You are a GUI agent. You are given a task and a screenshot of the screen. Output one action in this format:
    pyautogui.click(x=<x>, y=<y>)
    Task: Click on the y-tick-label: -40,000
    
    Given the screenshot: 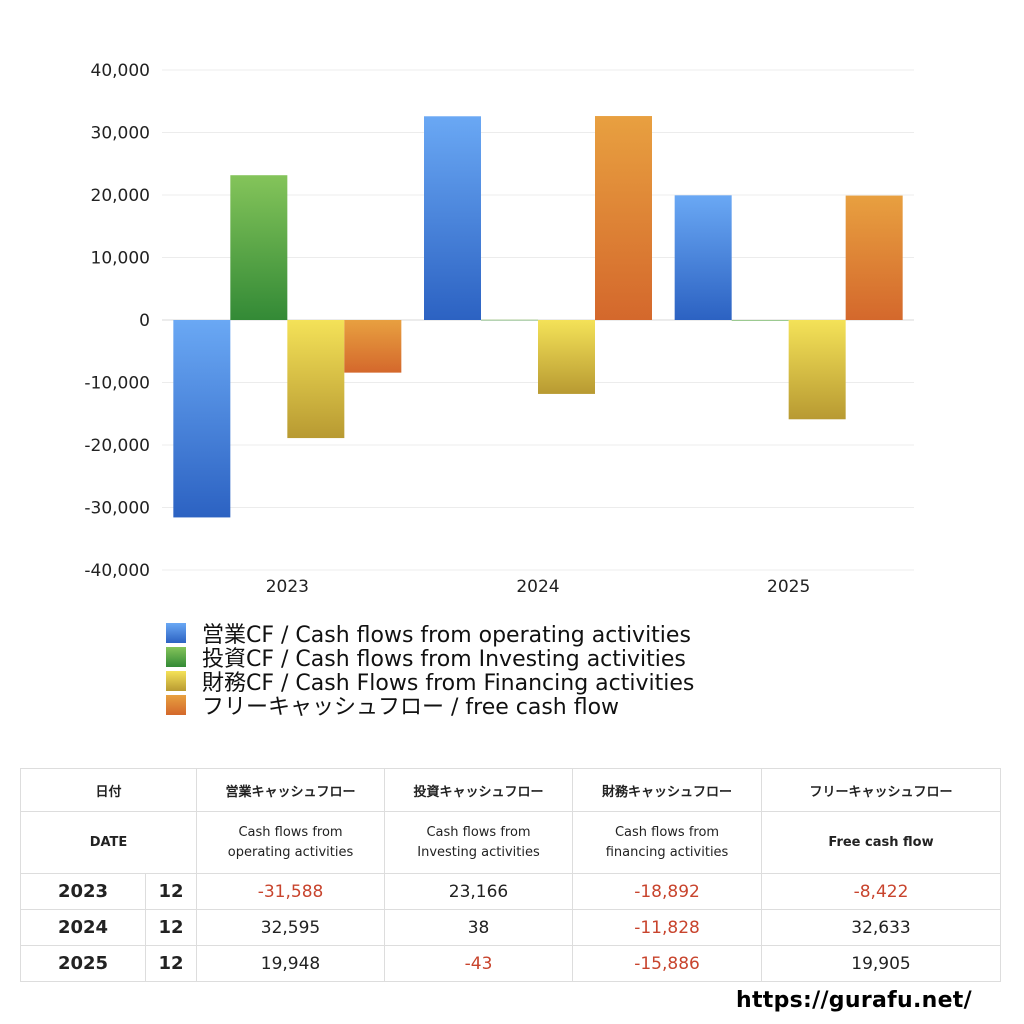 What is the action you would take?
    pyautogui.click(x=117, y=571)
    